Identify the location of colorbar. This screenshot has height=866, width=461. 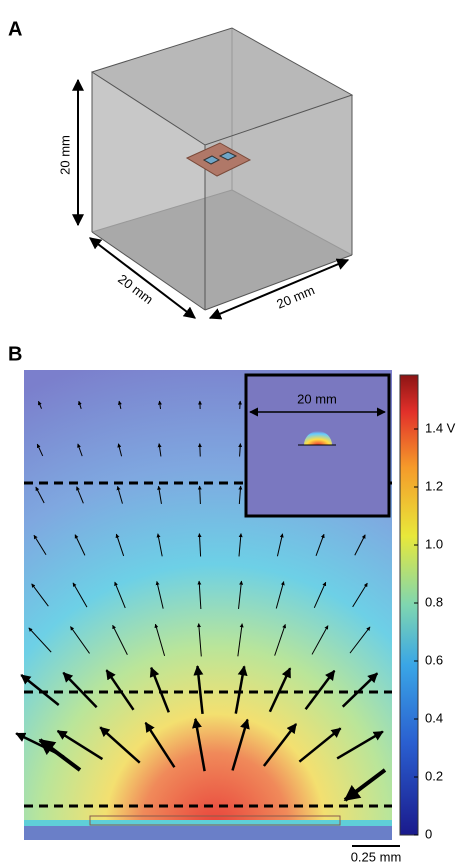
(409, 605).